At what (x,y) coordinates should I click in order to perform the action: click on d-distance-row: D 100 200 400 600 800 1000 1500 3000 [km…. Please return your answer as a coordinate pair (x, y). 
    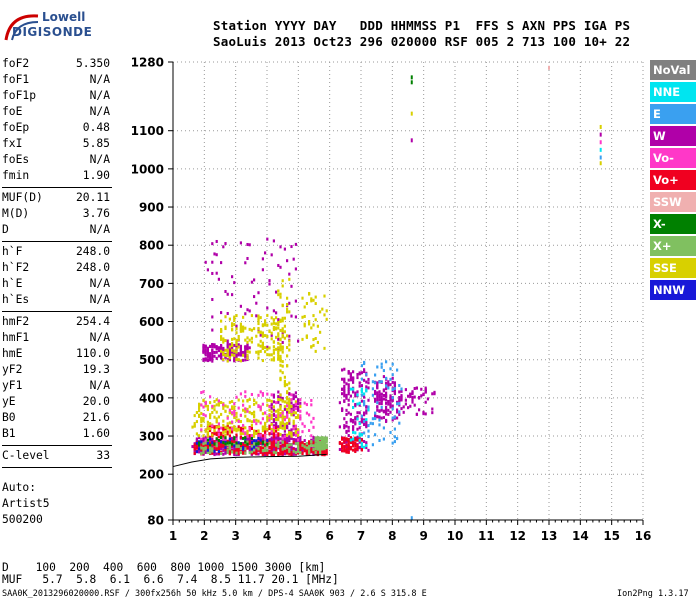
    Looking at the image, I should click on (164, 567).